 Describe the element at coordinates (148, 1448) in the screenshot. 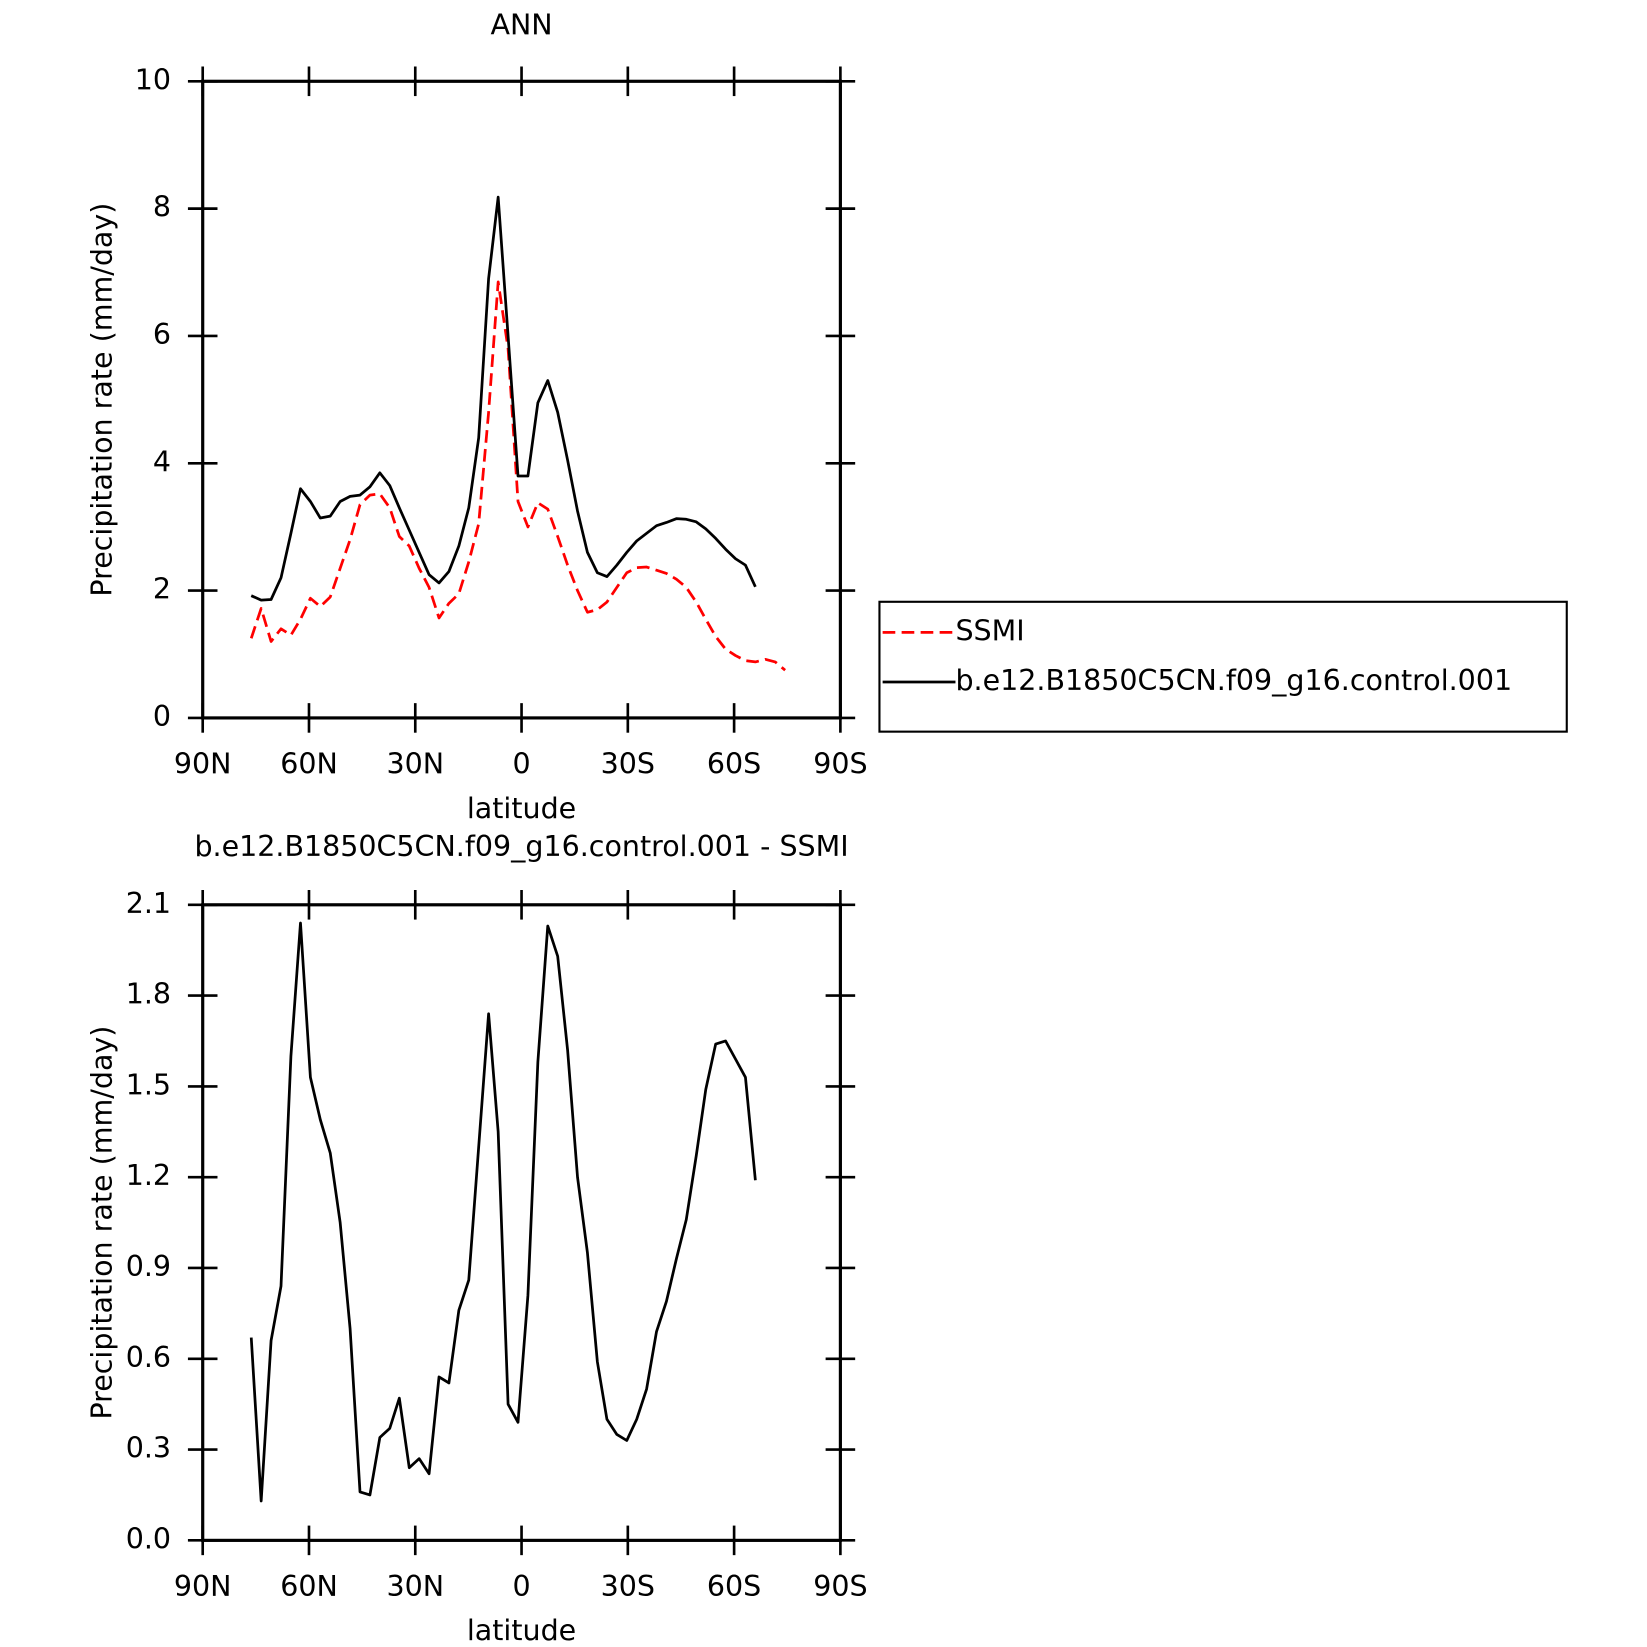

I see `y-tick-label: 0.3` at that location.